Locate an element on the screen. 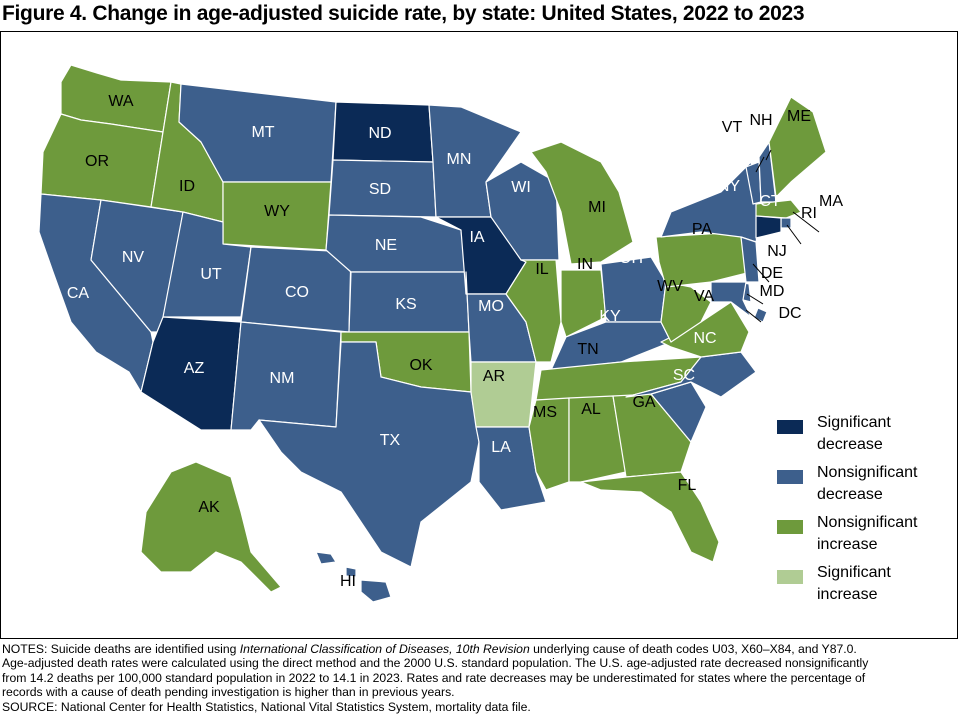  legend-label: Significant decrease is located at coordinates (854, 433).